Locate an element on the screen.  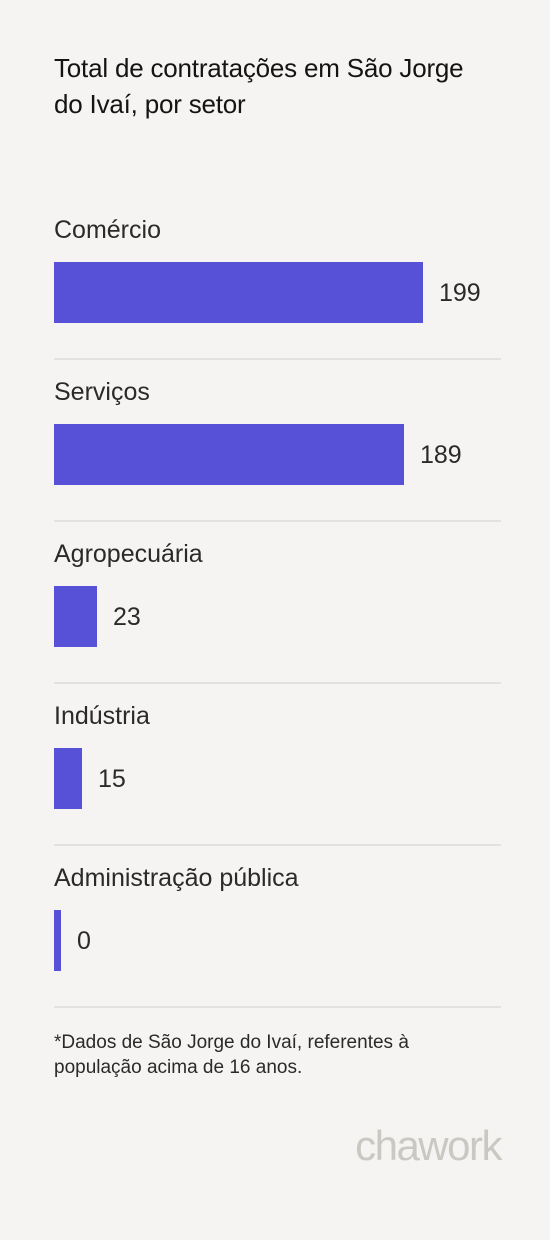
bar-row: Comércio 199 is located at coordinates (277, 279).